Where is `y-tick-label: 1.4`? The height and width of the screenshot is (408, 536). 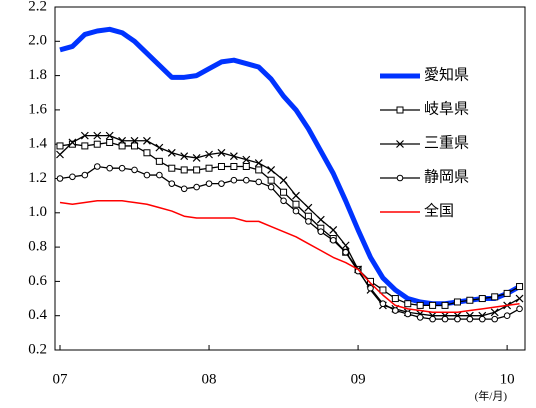 y-tick-label: 1.4 is located at coordinates (37, 144).